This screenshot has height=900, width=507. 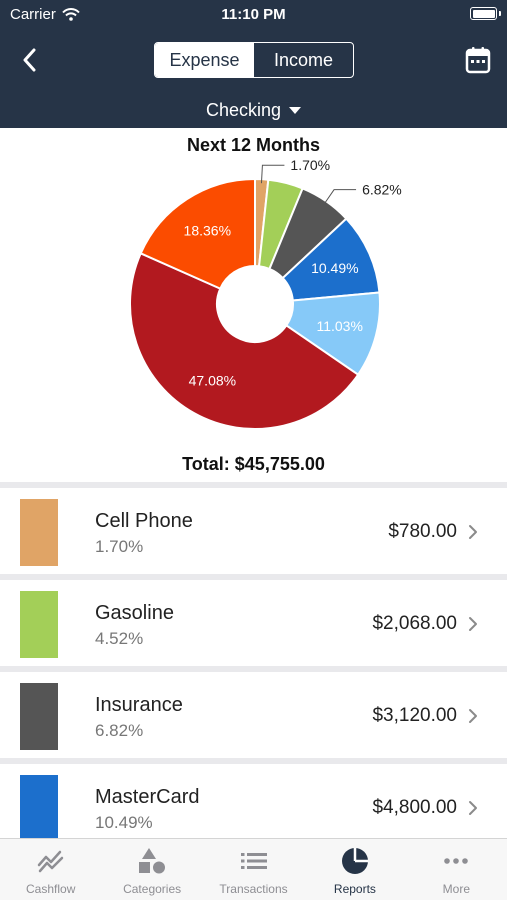 I want to click on slice-percent-label: 11.03%, so click(x=339, y=326).